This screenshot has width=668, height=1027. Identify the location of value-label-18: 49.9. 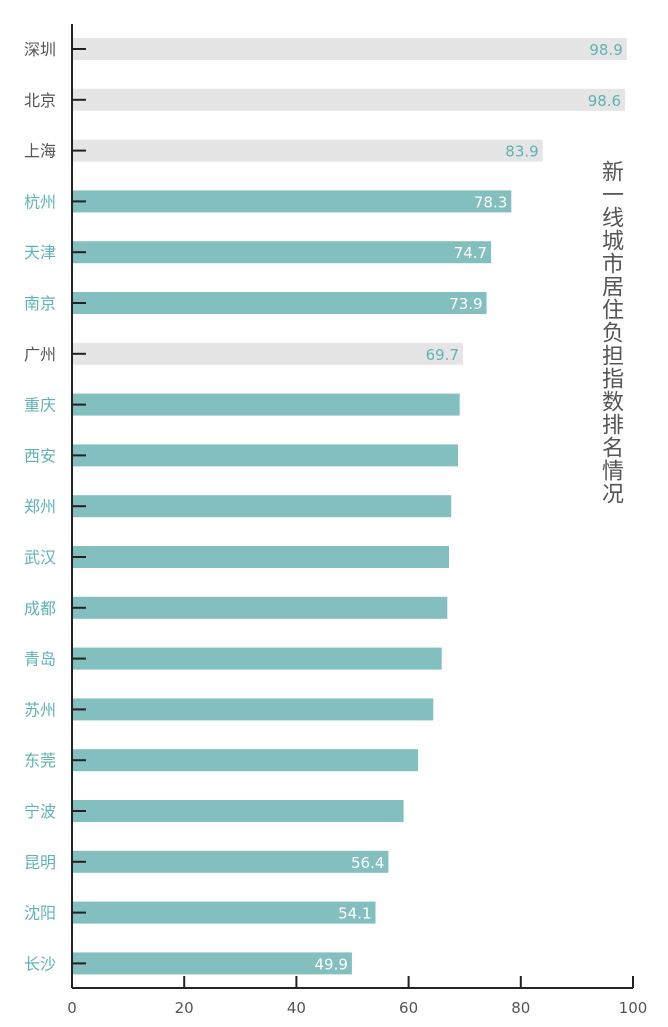
(330, 964).